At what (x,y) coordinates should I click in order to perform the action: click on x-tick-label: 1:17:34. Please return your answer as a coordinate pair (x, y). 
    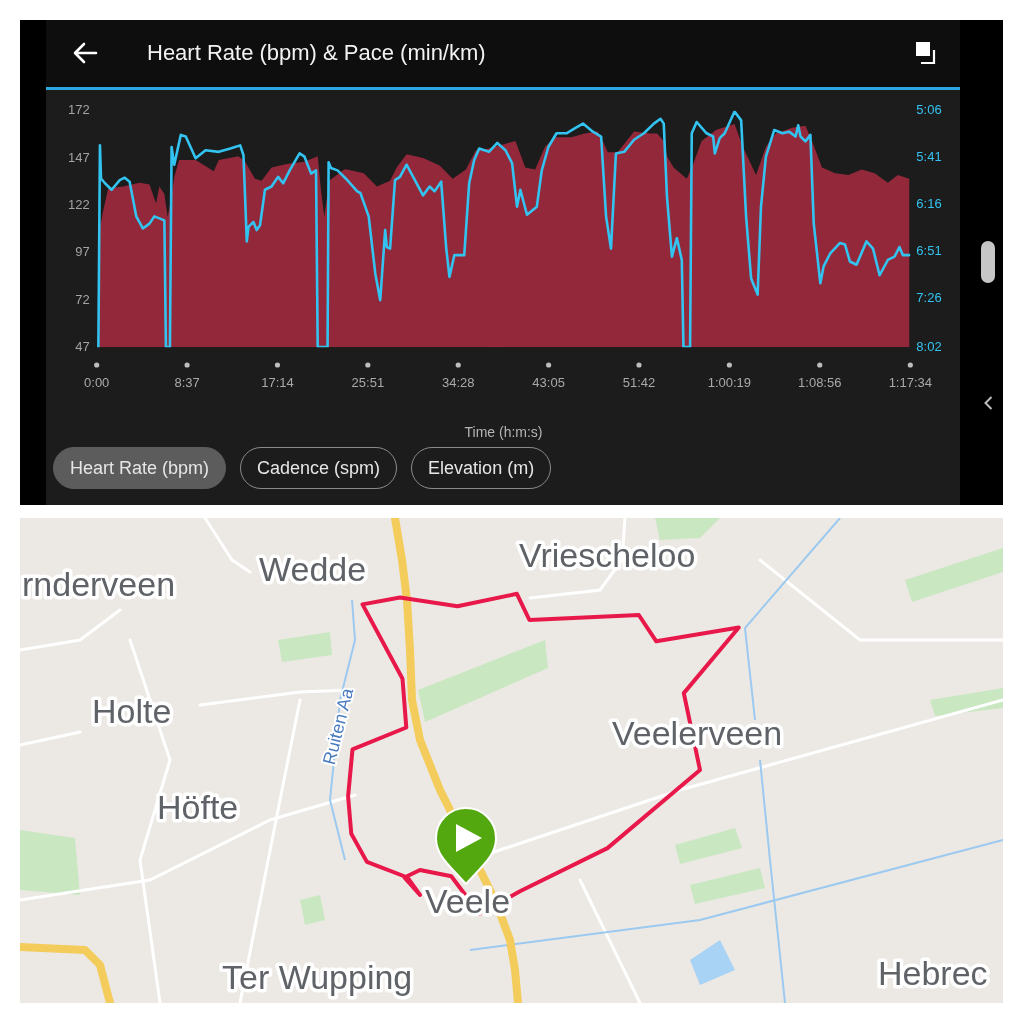
    Looking at the image, I should click on (910, 382).